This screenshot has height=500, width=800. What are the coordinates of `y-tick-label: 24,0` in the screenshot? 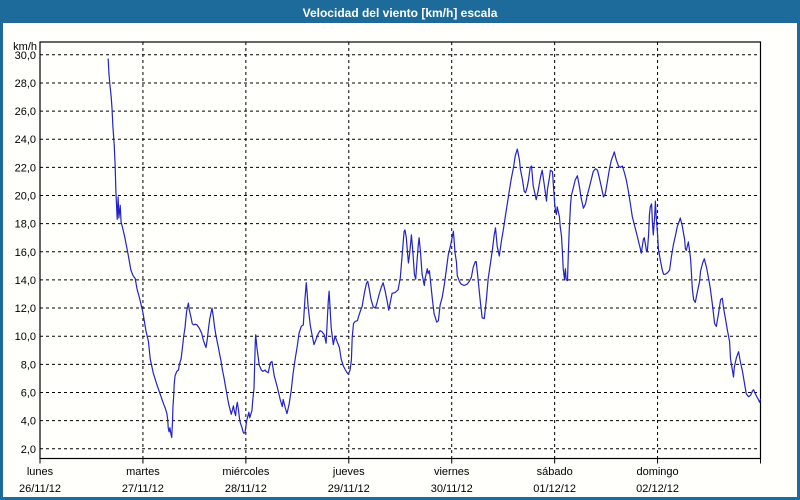 It's located at (25, 140).